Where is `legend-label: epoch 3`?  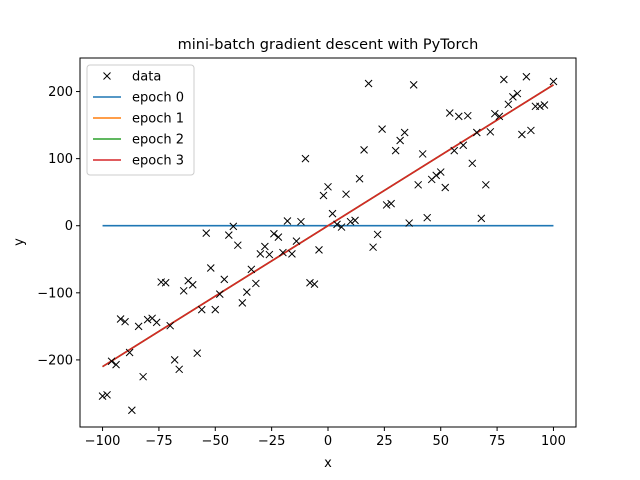 legend-label: epoch 3 is located at coordinates (158, 161).